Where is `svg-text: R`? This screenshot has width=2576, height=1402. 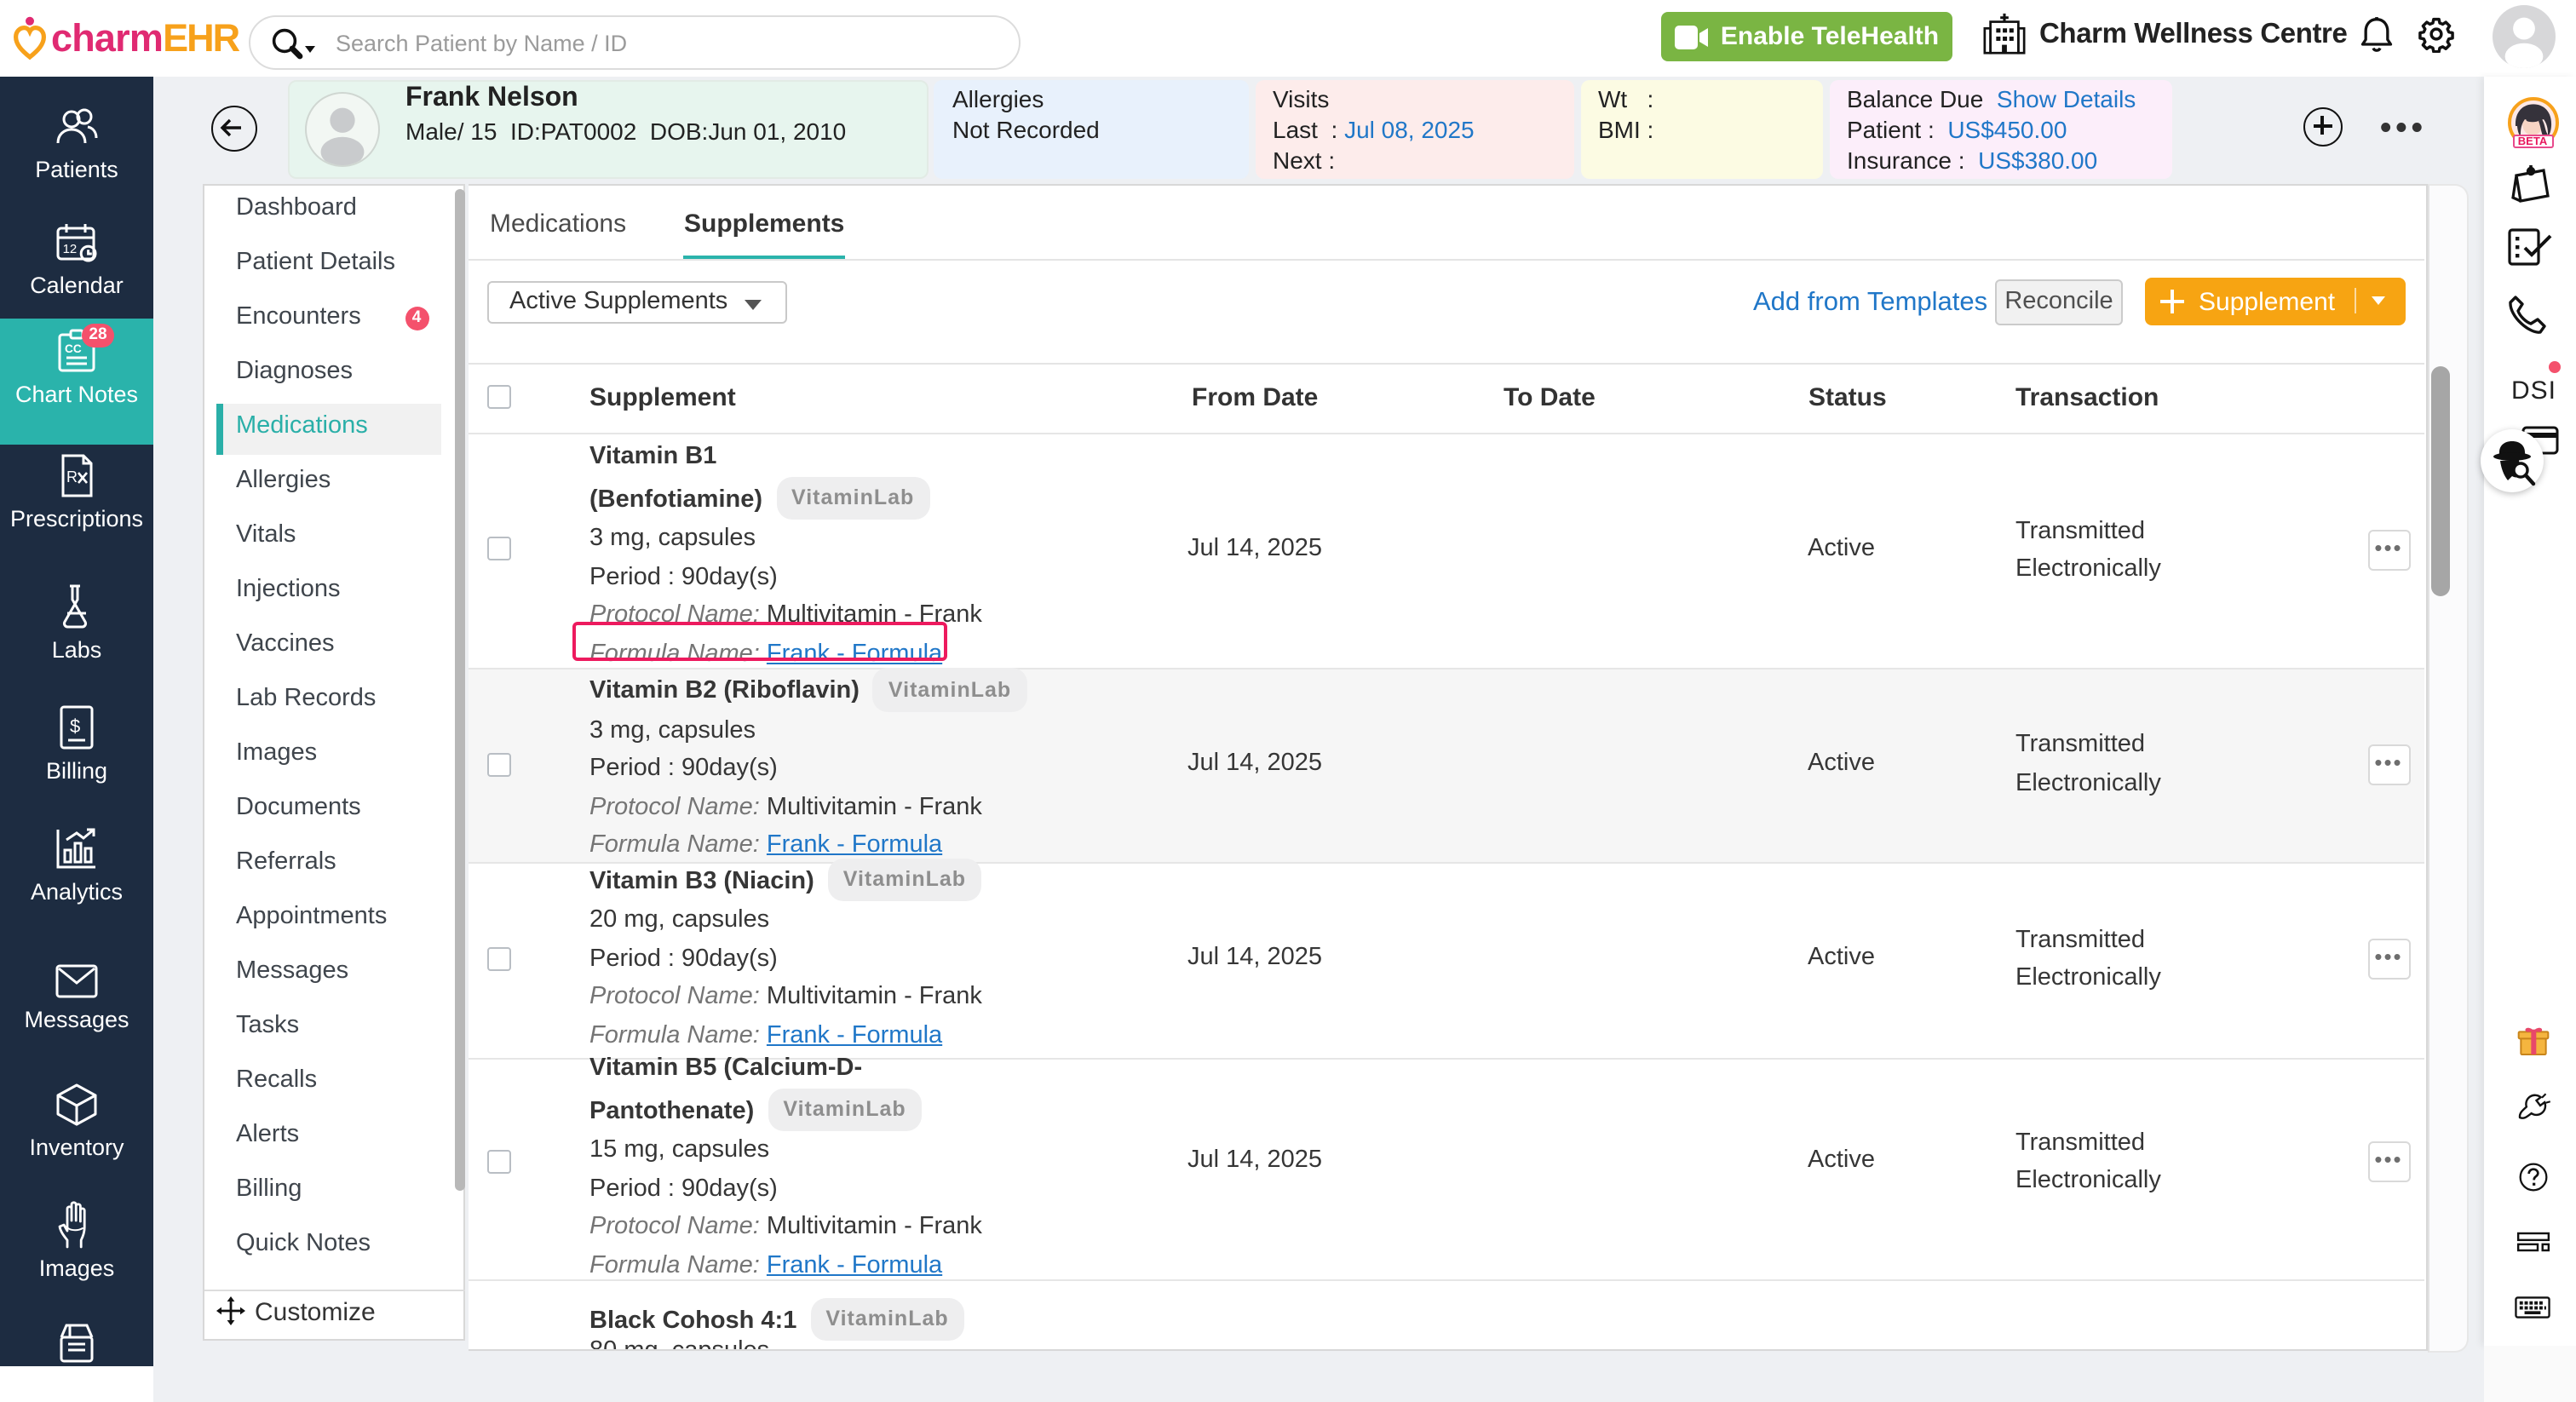 svg-text: R is located at coordinates (72, 477).